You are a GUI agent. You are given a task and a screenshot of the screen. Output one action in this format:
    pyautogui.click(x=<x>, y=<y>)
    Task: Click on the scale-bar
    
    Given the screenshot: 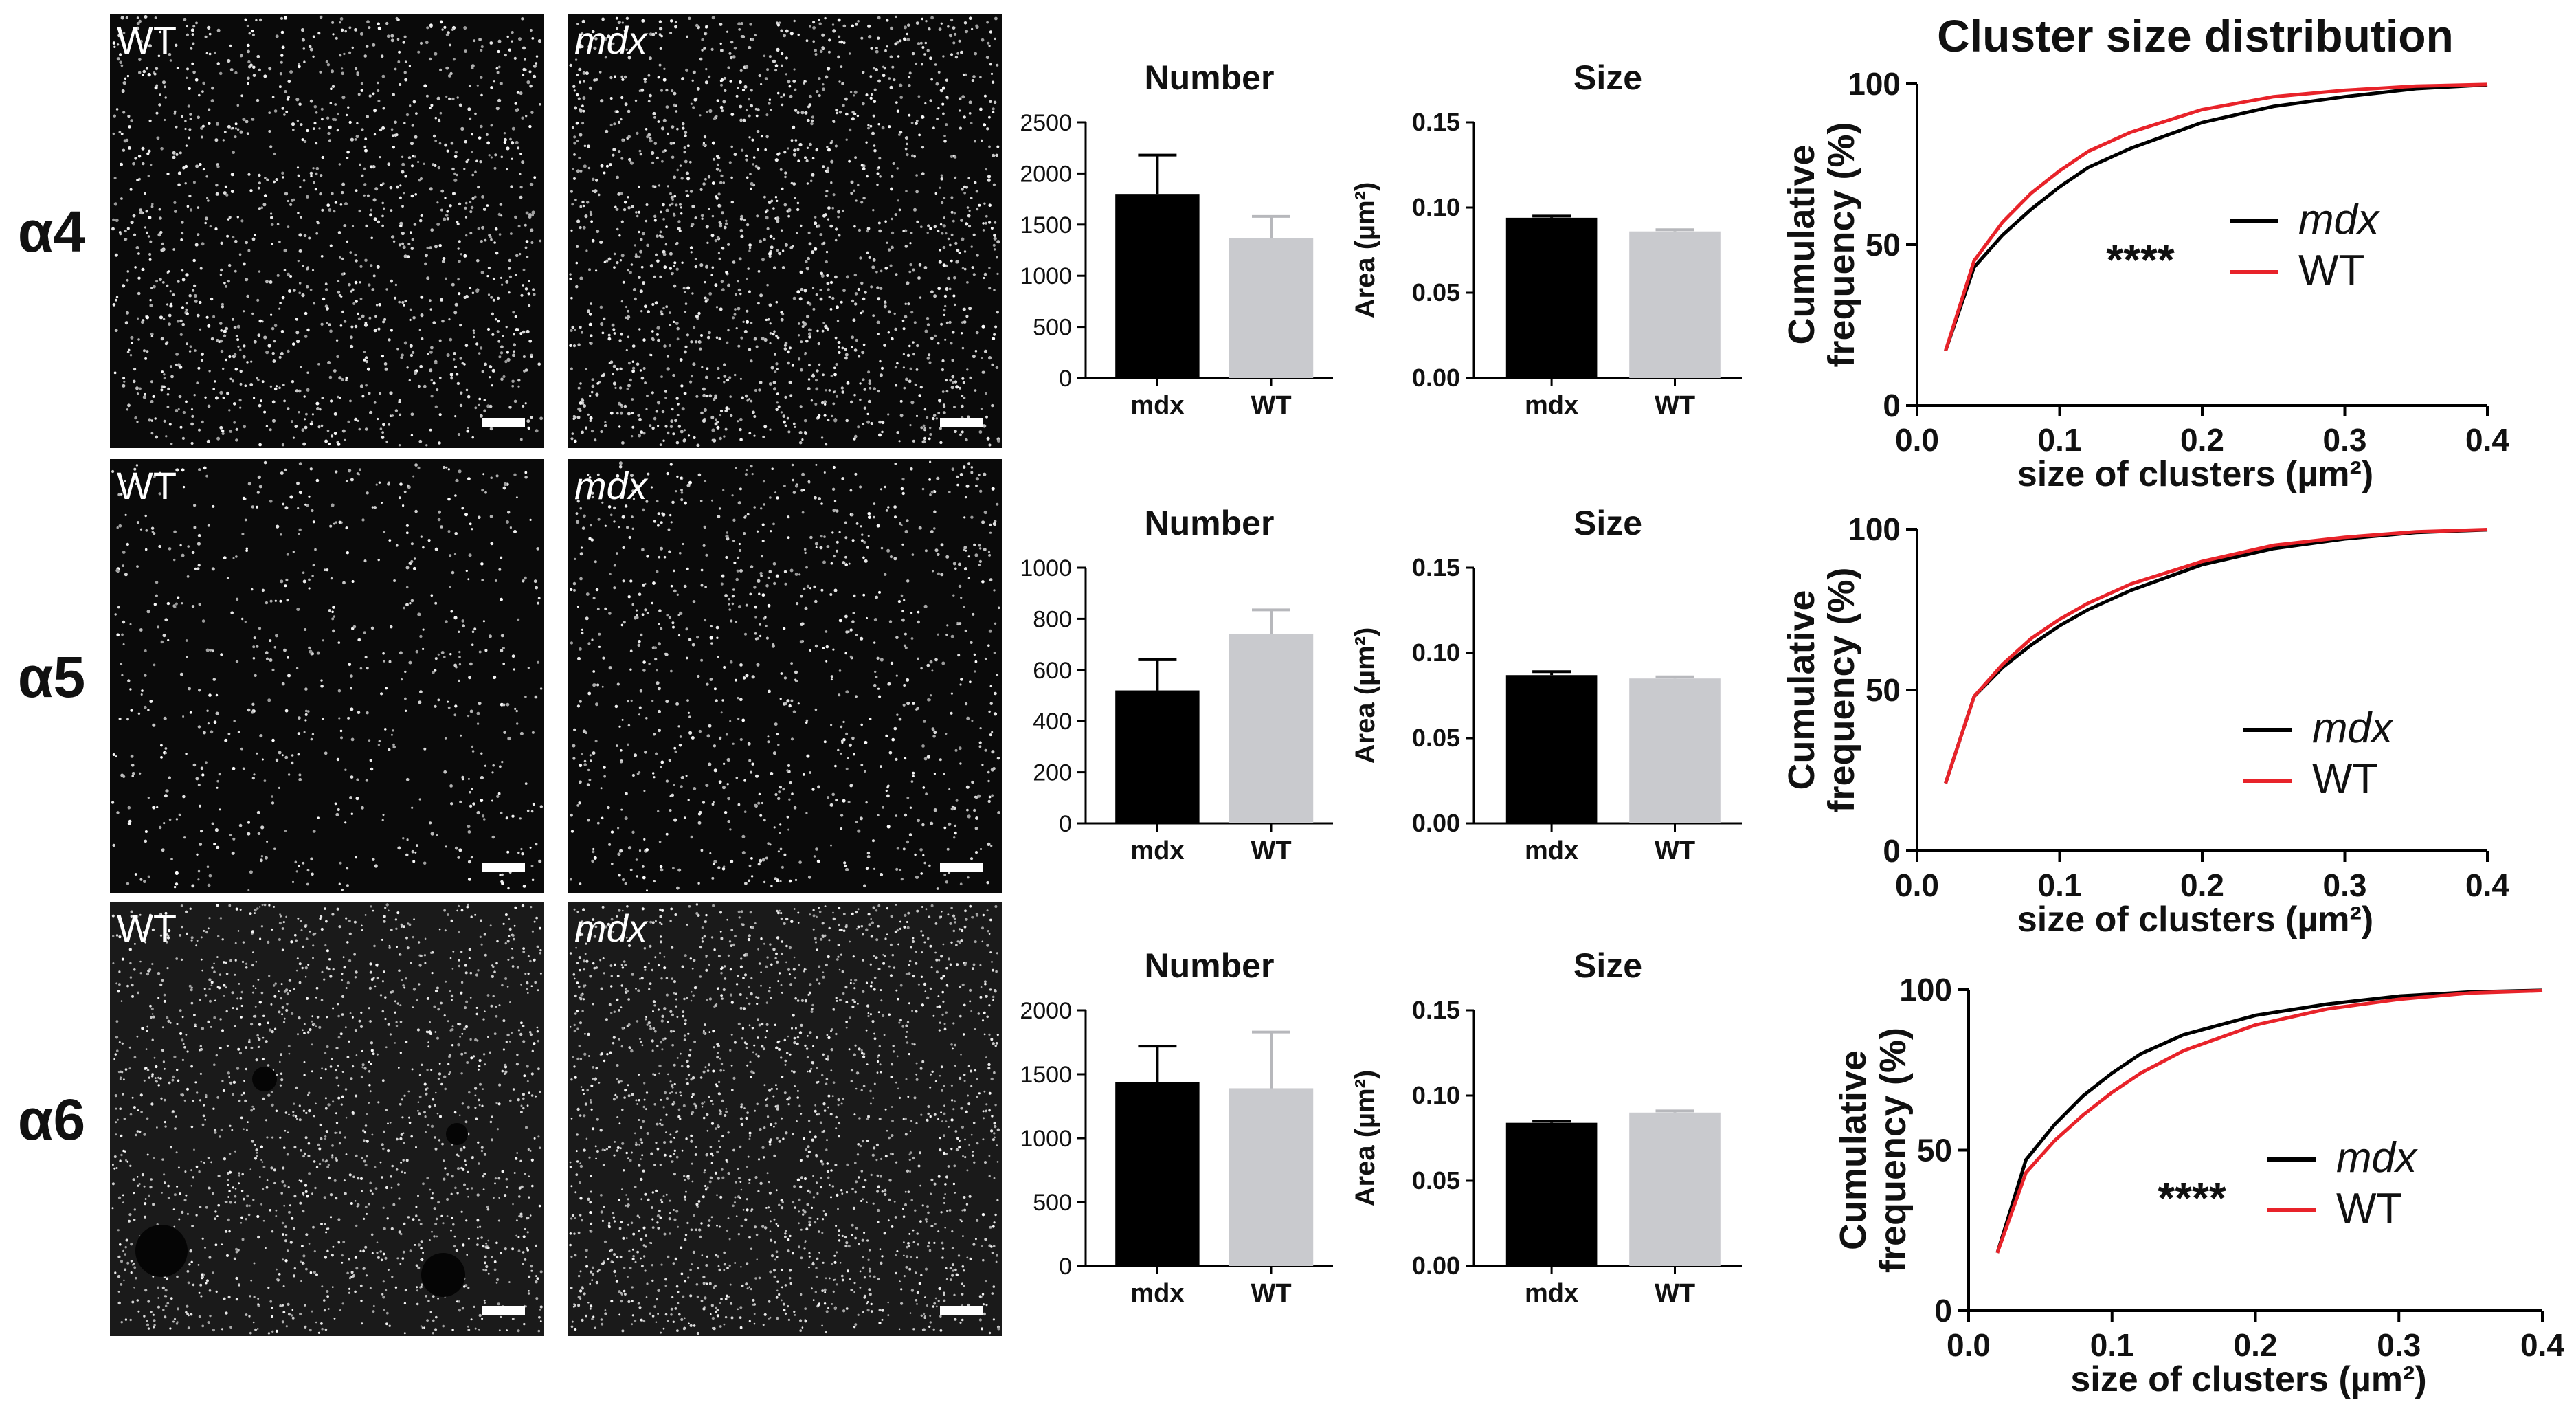 What is the action you would take?
    pyautogui.click(x=962, y=422)
    